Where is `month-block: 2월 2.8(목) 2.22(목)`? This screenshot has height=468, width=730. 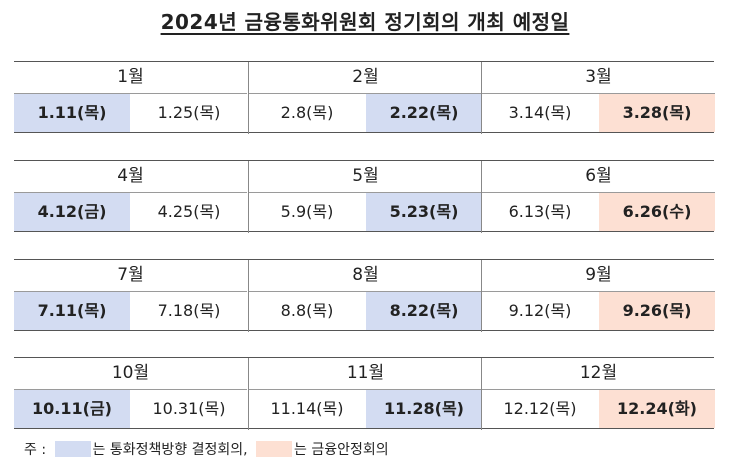
month-block: 2월 2.8(목) 2.22(목) is located at coordinates (365, 98).